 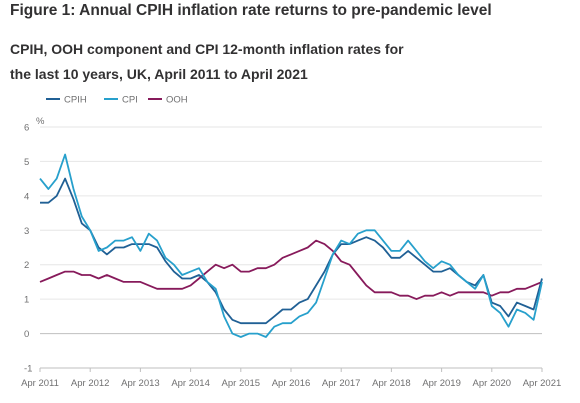 What do you see at coordinates (492, 383) in the screenshot?
I see `x-tick-label: Apr 2020` at bounding box center [492, 383].